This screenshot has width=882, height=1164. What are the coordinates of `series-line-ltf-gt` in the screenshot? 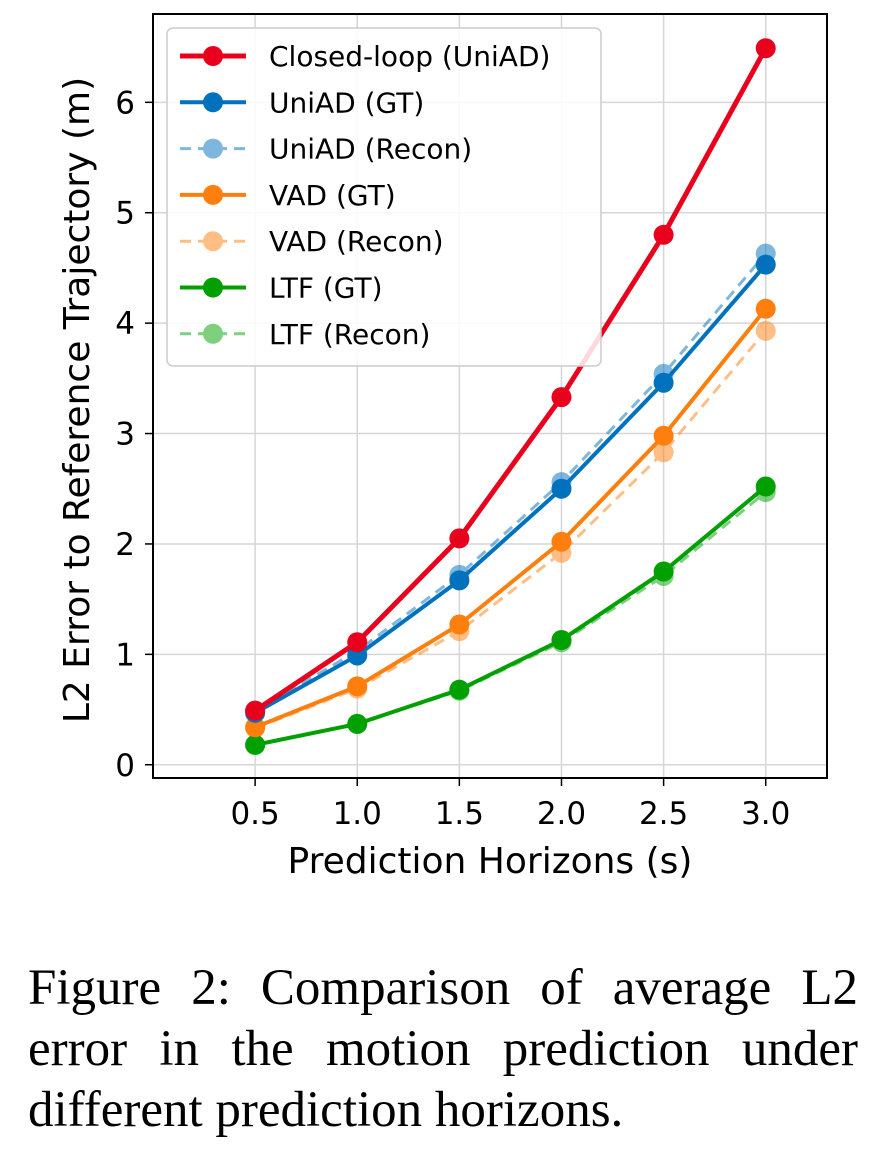 It's located at (510, 615).